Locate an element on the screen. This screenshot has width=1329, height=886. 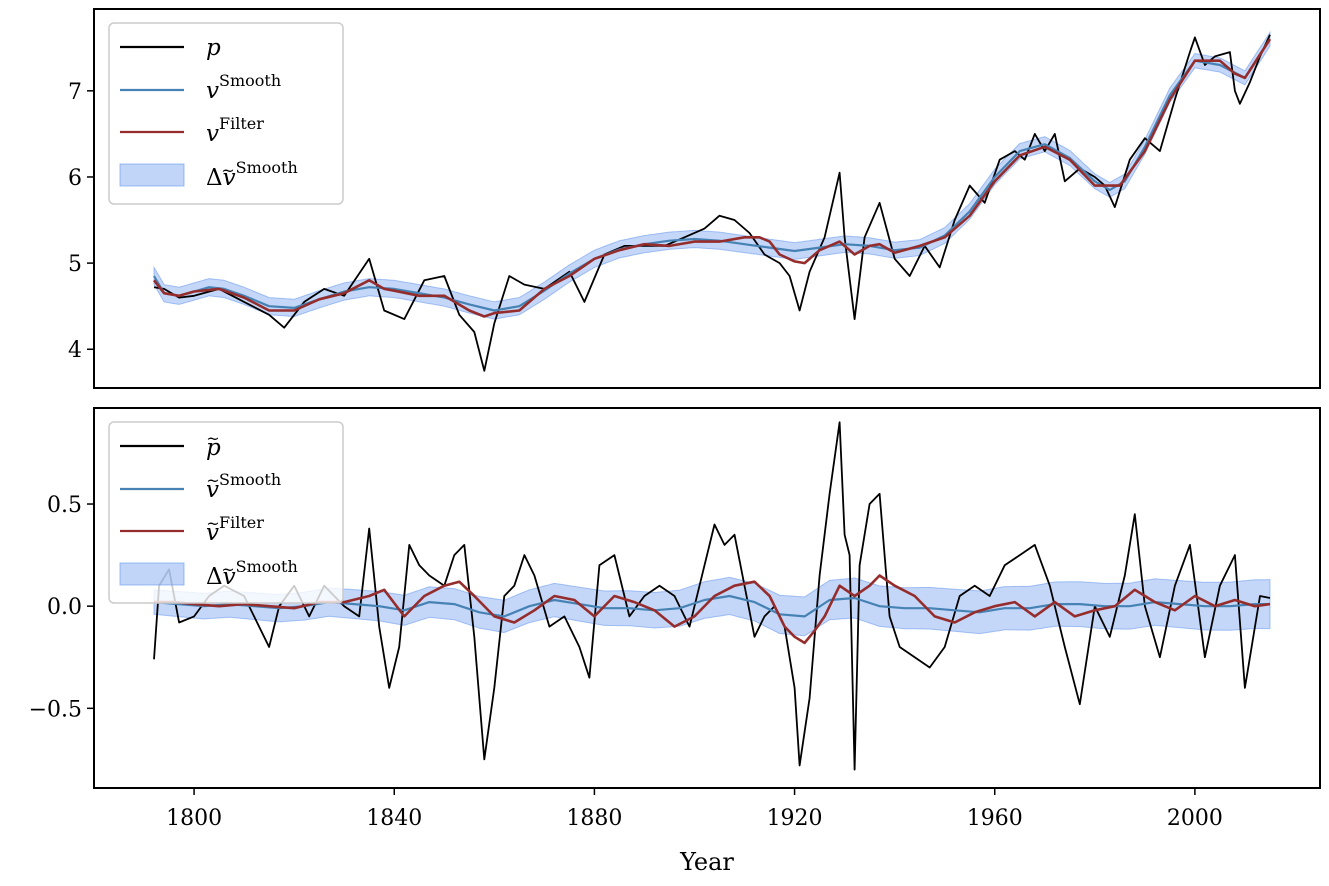
y-tick-label: −0.5 is located at coordinates (55, 709).